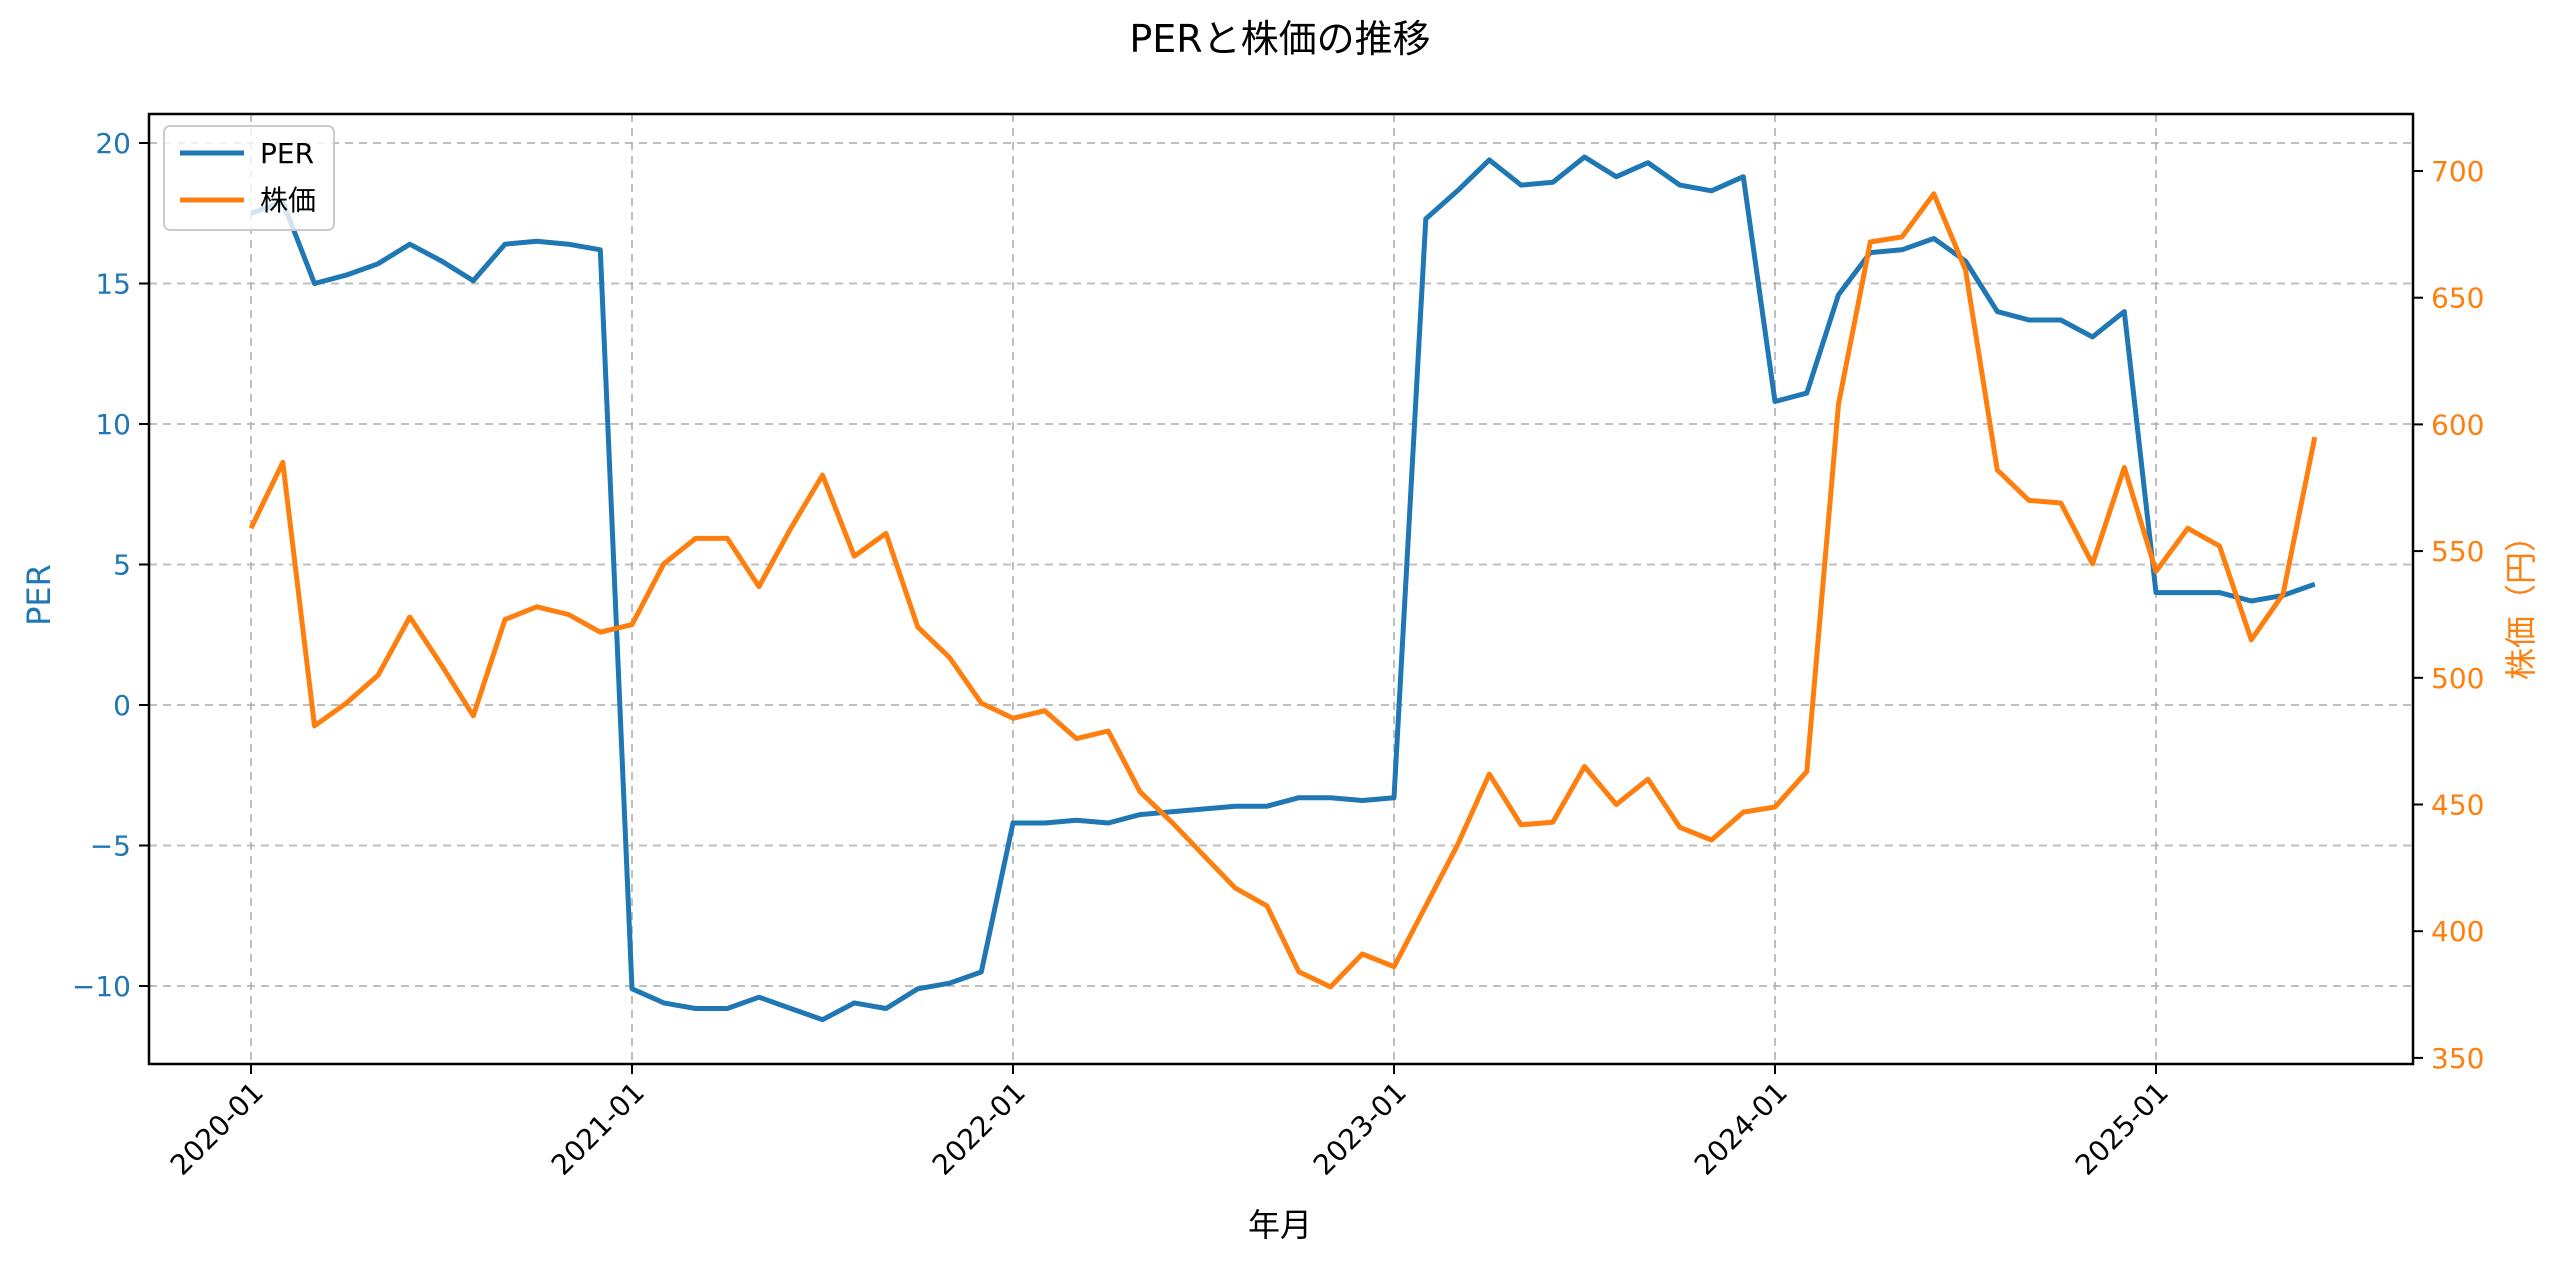  Describe the element at coordinates (217, 1129) in the screenshot. I see `x-tick-label: 2020-01` at that location.